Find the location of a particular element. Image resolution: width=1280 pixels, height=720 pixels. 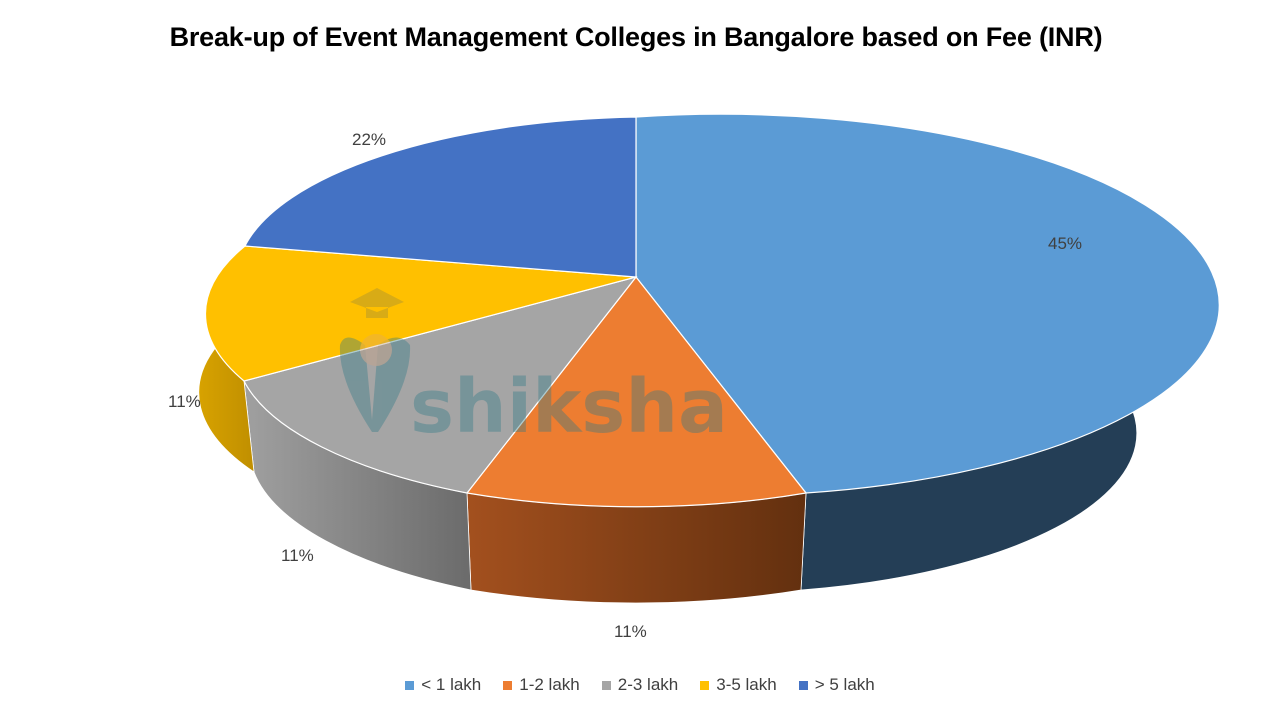

legend-item-l23: 2-3 lakh is located at coordinates (640, 685).